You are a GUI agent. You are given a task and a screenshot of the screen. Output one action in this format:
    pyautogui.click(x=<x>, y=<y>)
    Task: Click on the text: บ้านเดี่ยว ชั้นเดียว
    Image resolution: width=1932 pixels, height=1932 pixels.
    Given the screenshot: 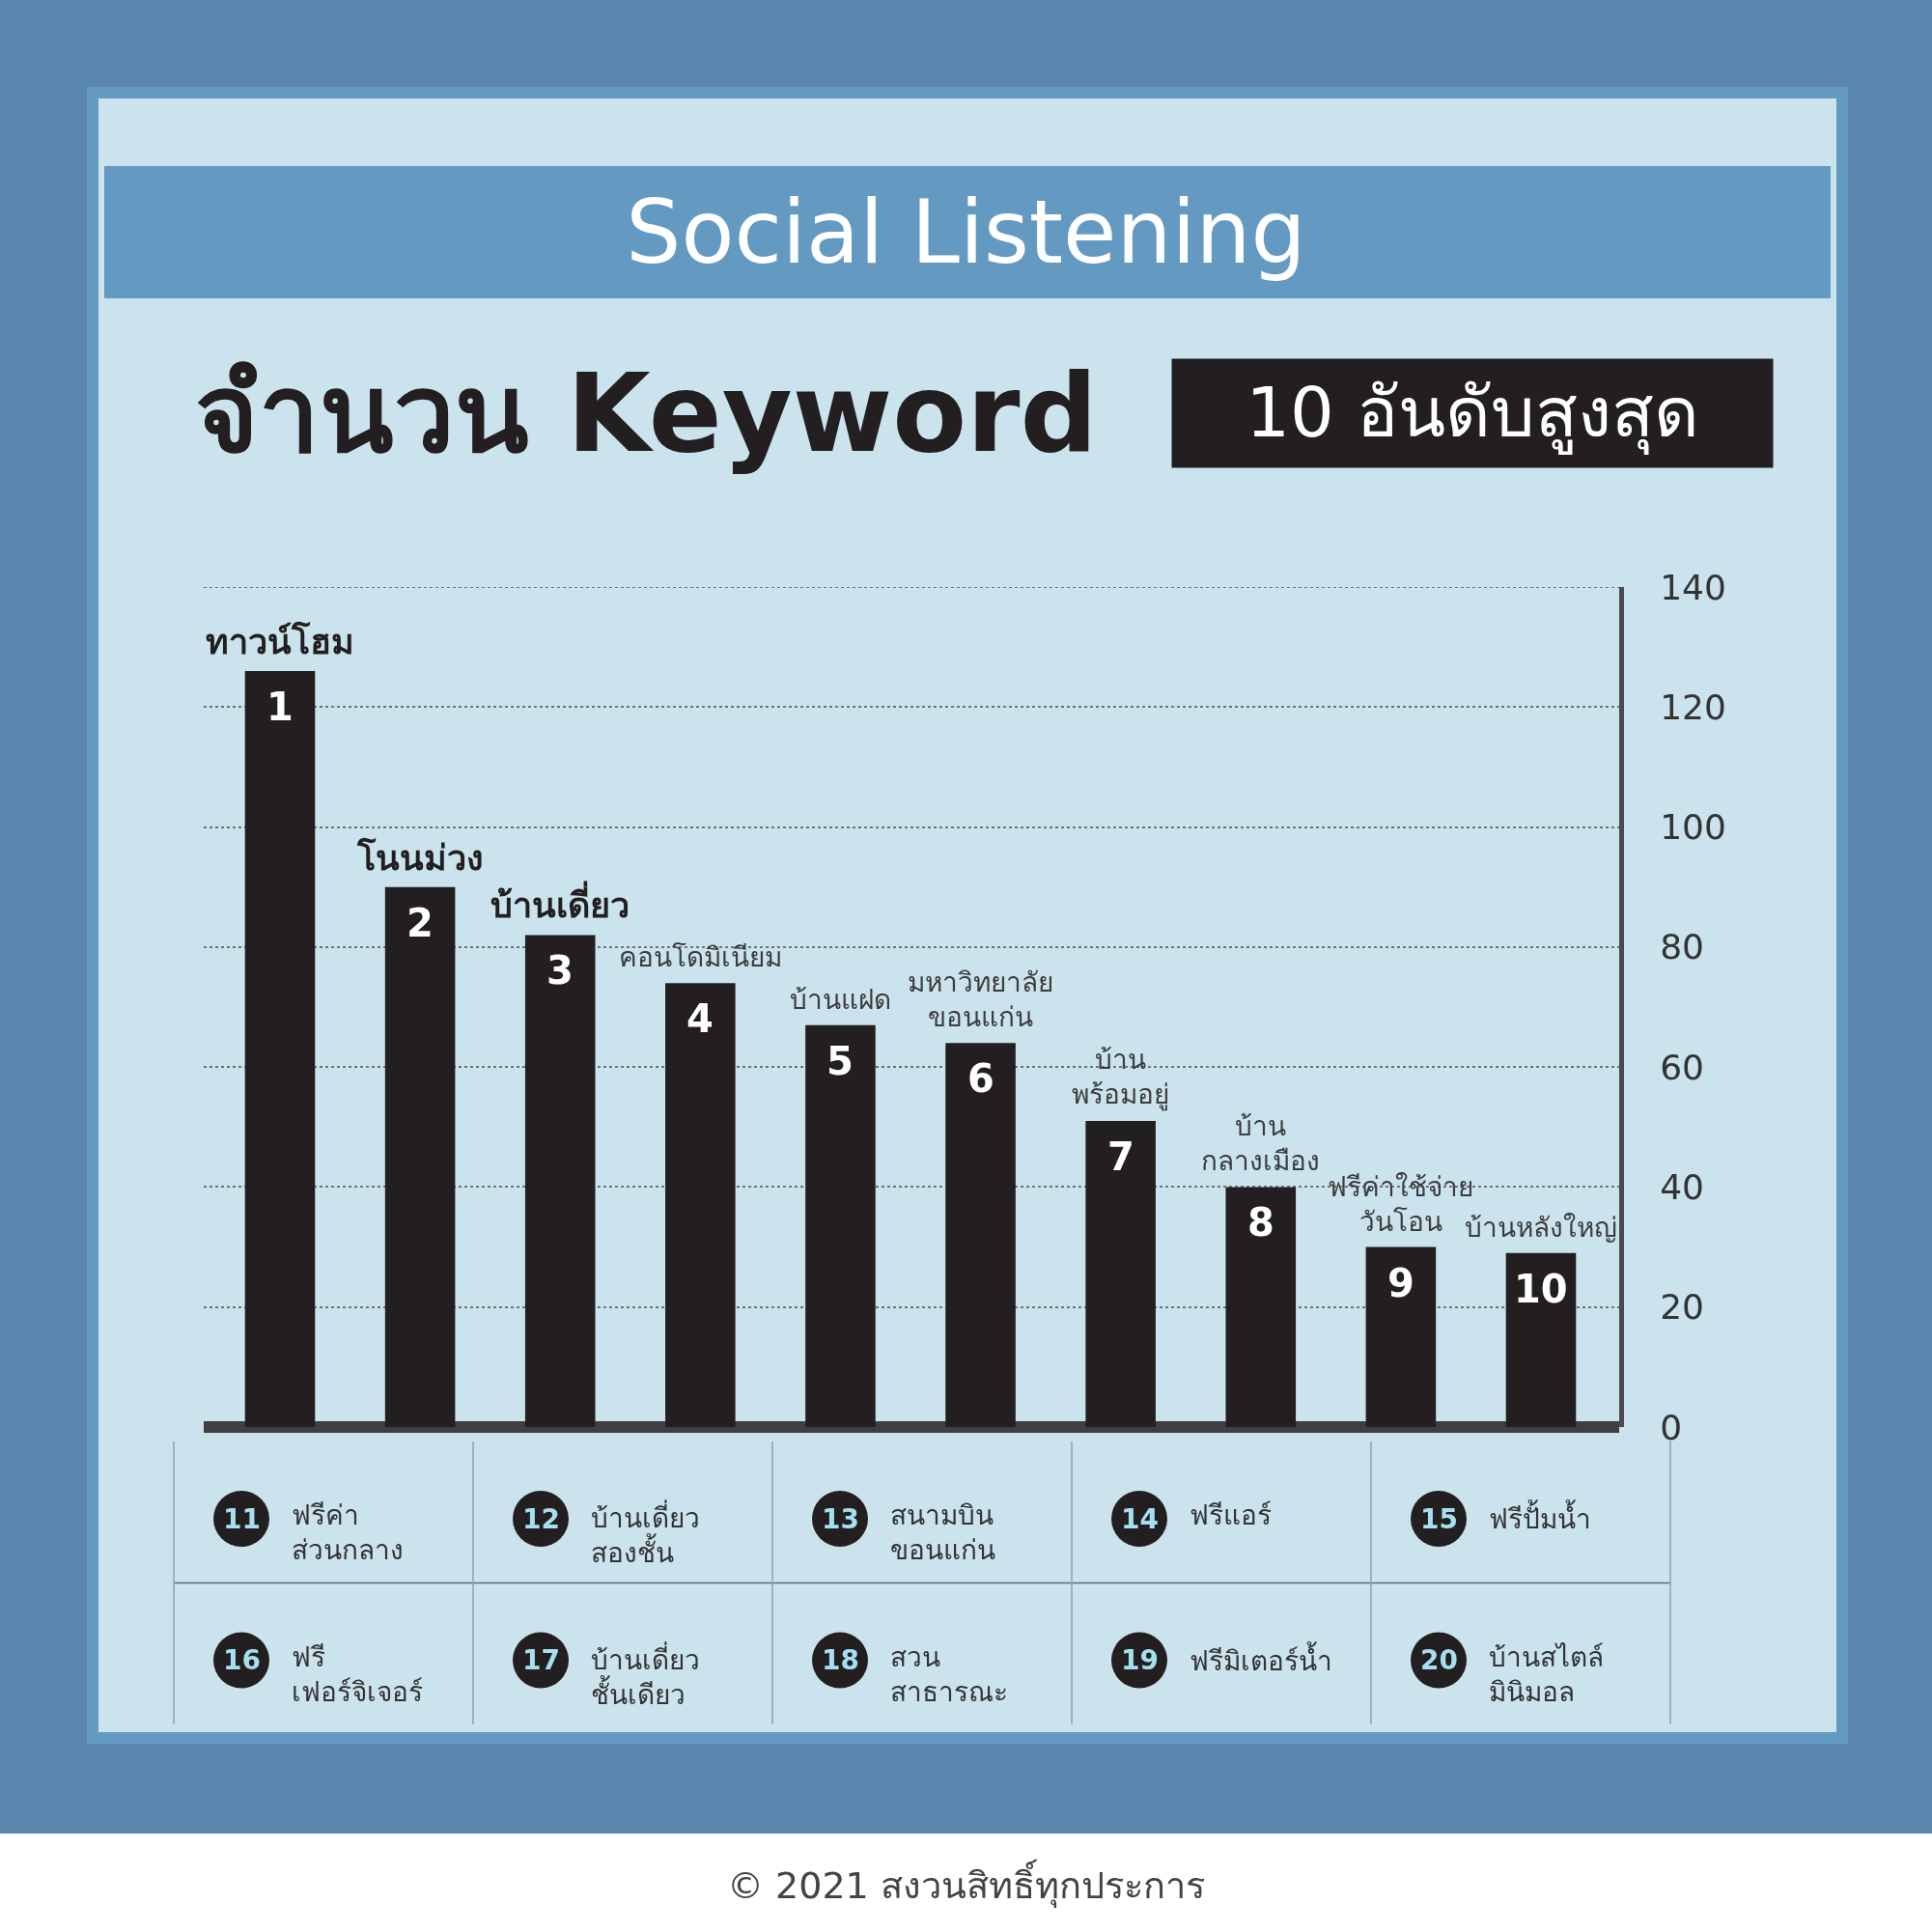 What is the action you would take?
    pyautogui.click(x=645, y=1677)
    